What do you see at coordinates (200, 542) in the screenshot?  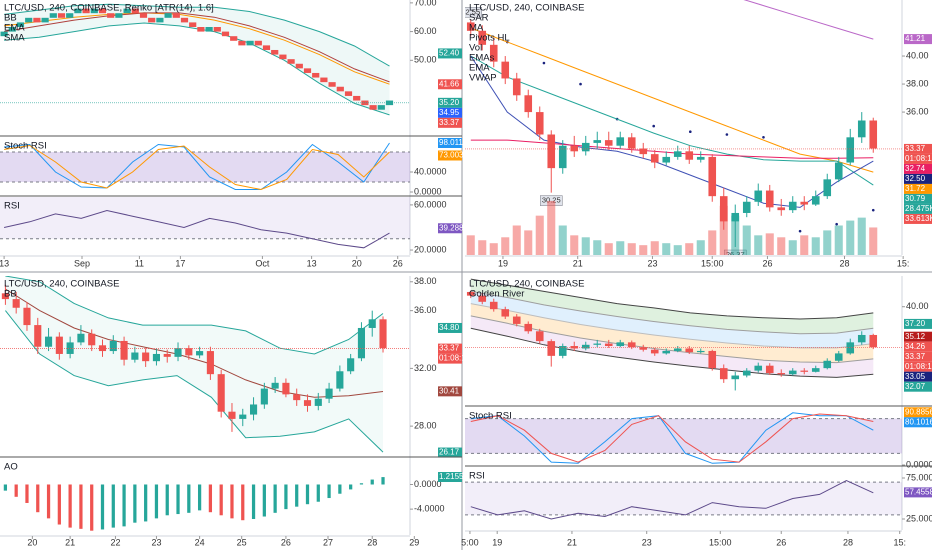 I see `x-tick-label: 24` at bounding box center [200, 542].